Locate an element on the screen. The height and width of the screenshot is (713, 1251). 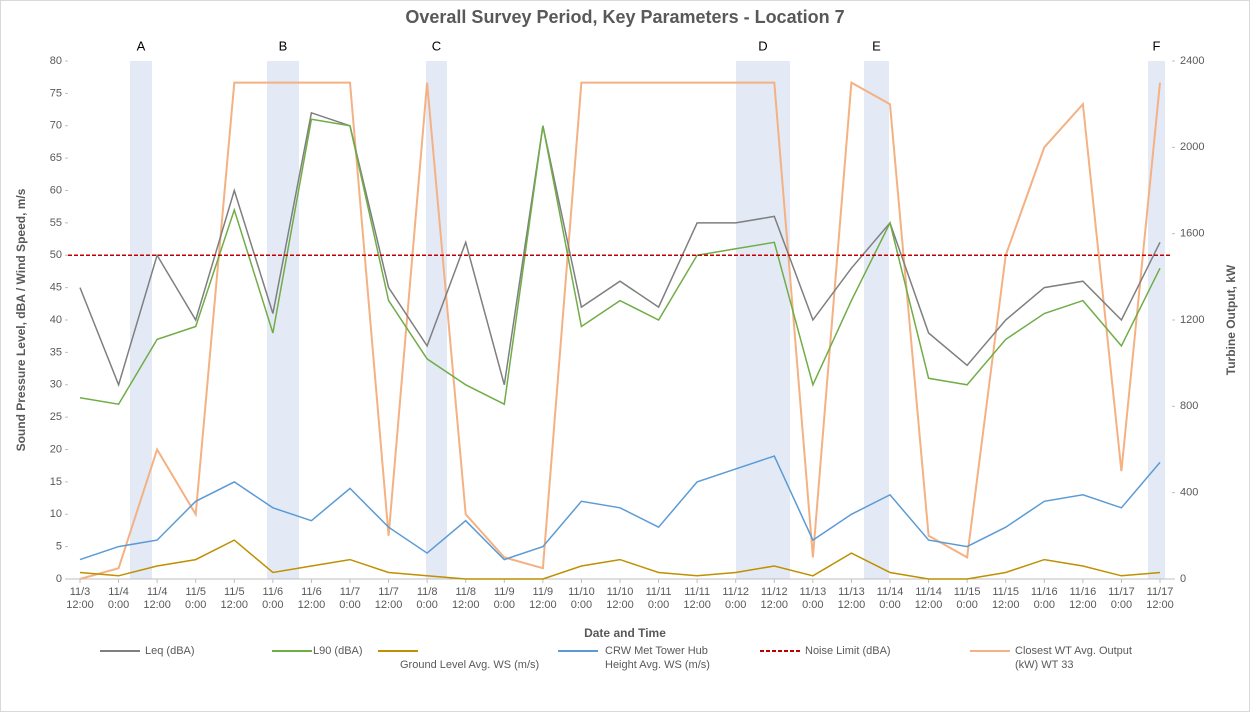
legend-label: CRW Met Tower Hub Height Avg. WS (m/s) is located at coordinates (657, 658).